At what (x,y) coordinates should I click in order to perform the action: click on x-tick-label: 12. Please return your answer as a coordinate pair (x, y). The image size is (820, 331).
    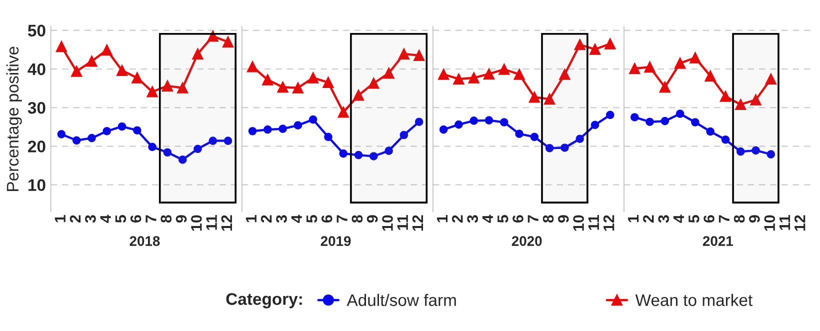
    Looking at the image, I should click on (800, 223).